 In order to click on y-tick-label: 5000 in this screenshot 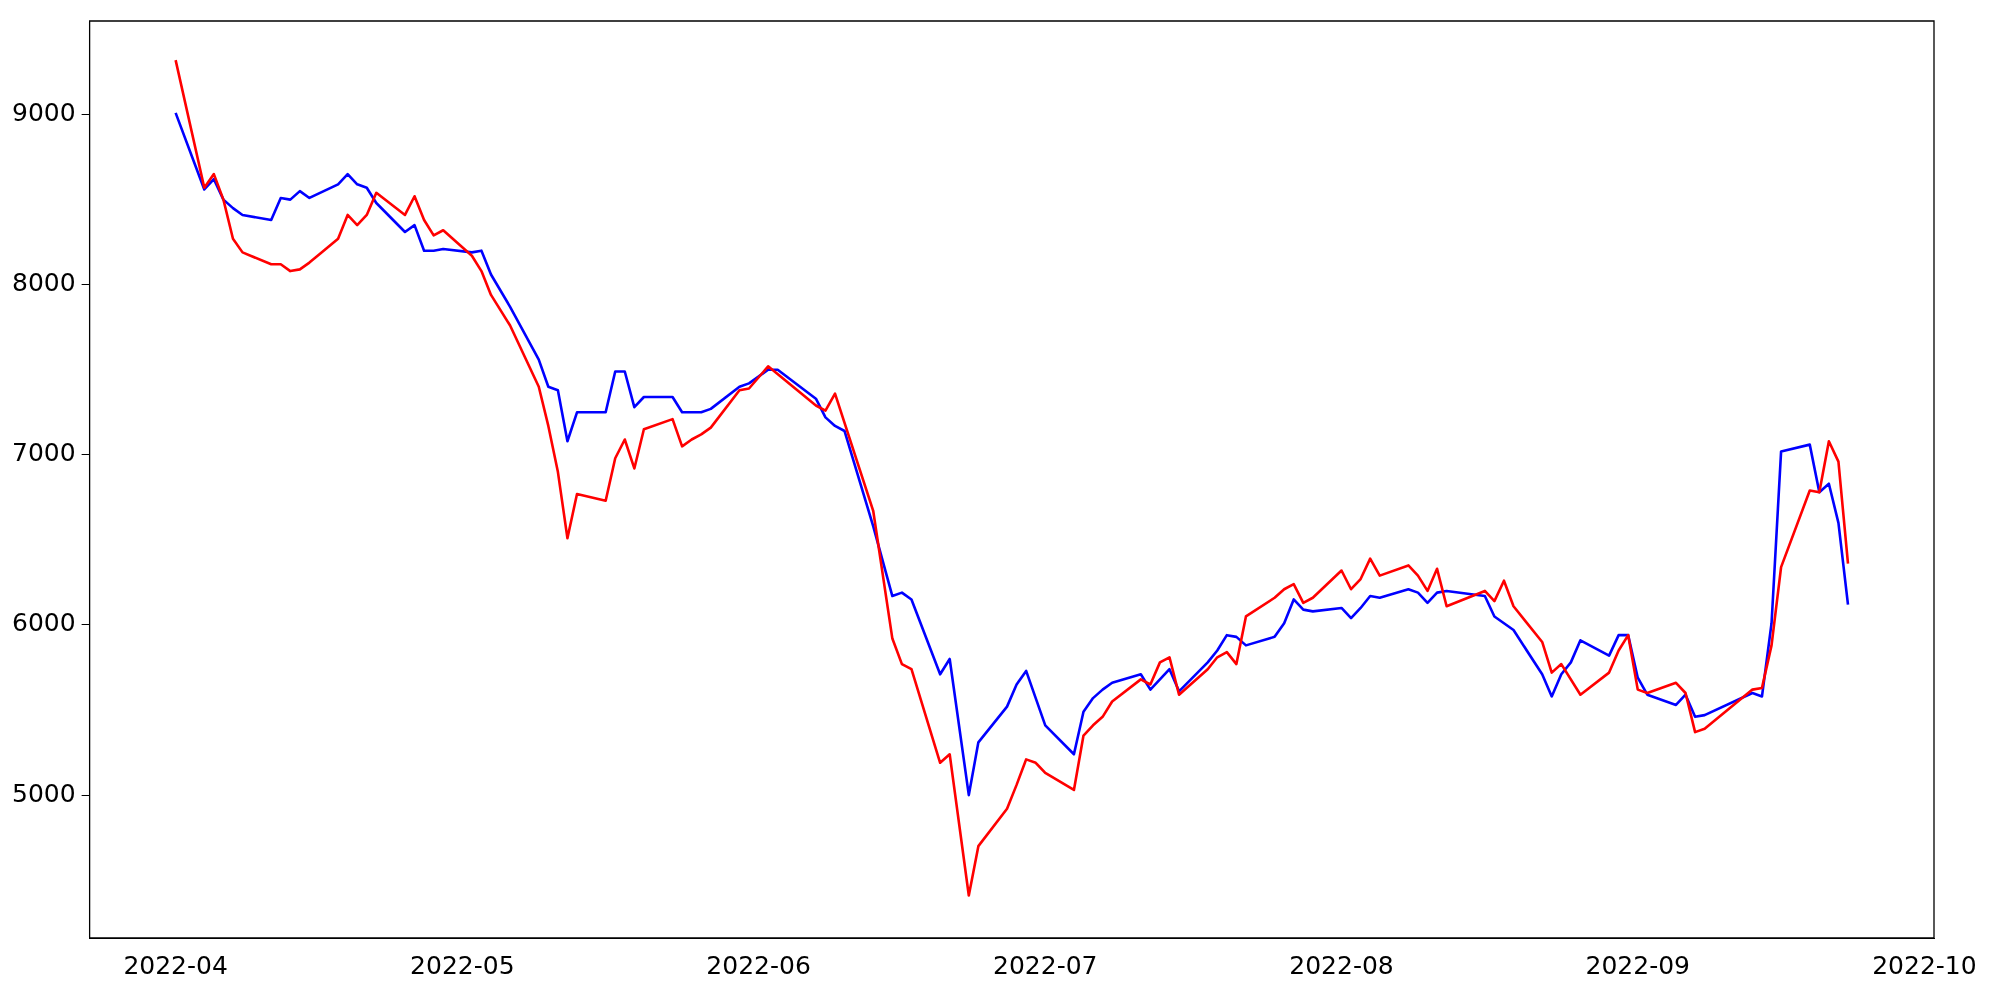, I will do `click(44, 793)`.